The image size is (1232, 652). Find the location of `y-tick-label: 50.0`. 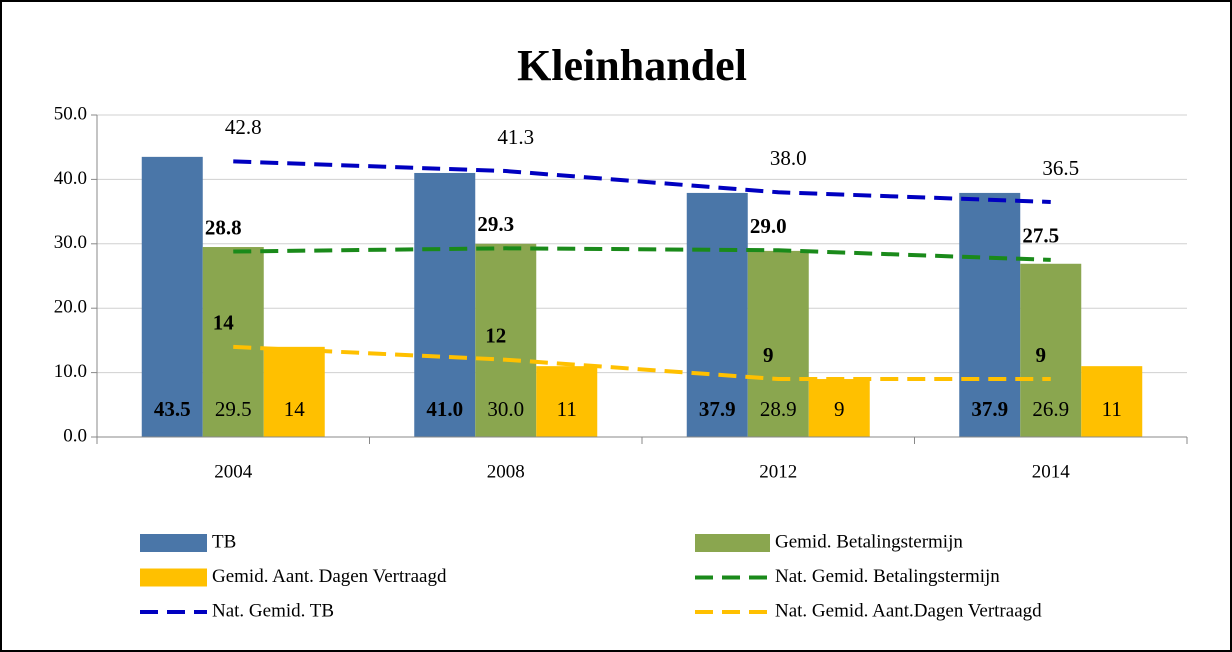

y-tick-label: 50.0 is located at coordinates (70, 113).